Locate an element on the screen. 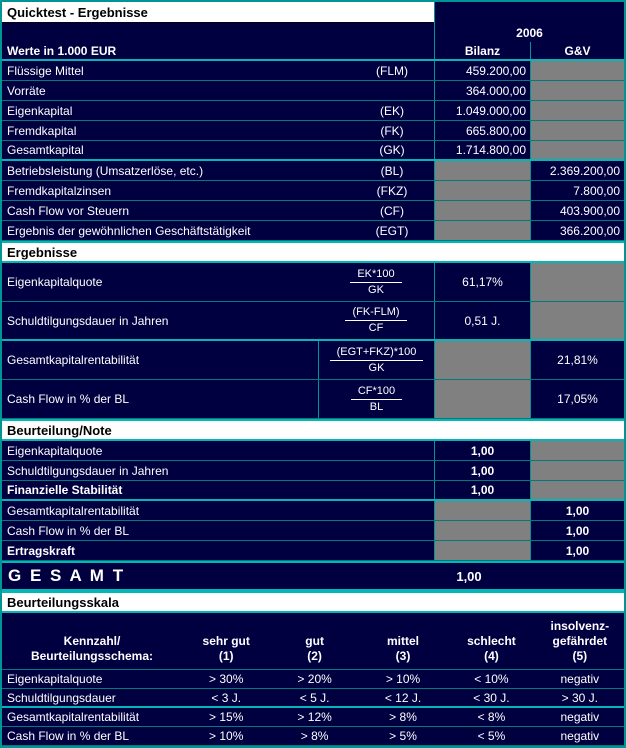 The image size is (626, 748). ratio-label: Schuldtilgungsdauer in Jahren is located at coordinates (88, 320).